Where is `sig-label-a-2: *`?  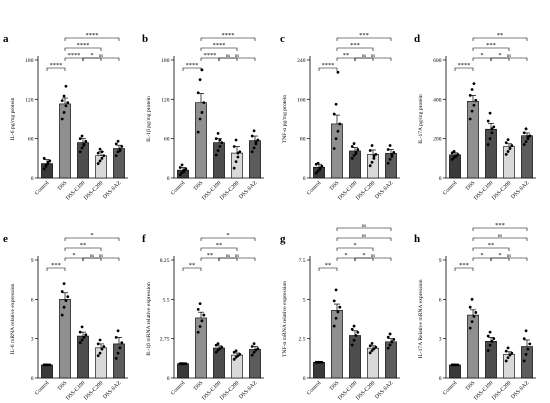
sig-label-a-2: * is located at coordinates (91, 55).